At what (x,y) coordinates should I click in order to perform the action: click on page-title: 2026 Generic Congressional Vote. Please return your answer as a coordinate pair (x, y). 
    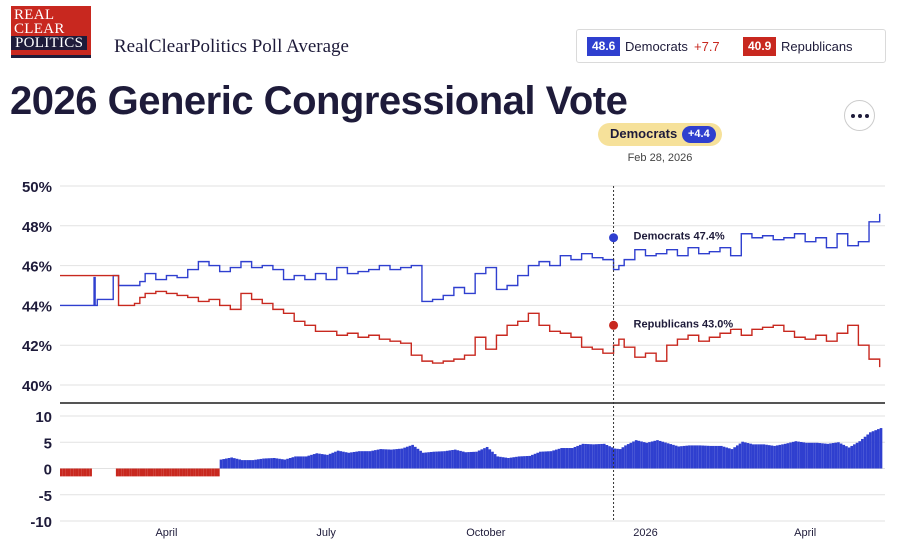
    Looking at the image, I should click on (319, 101).